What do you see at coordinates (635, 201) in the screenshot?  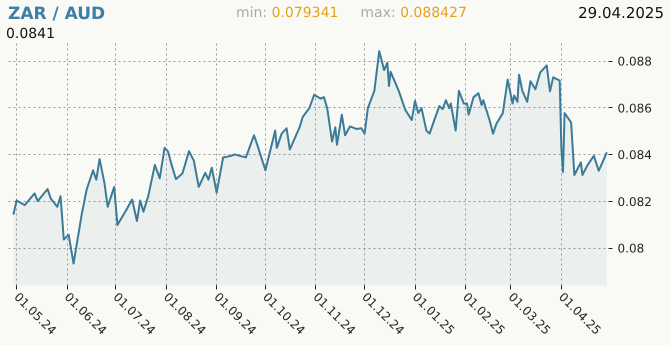 I see `y-tick-label: 0.082` at bounding box center [635, 201].